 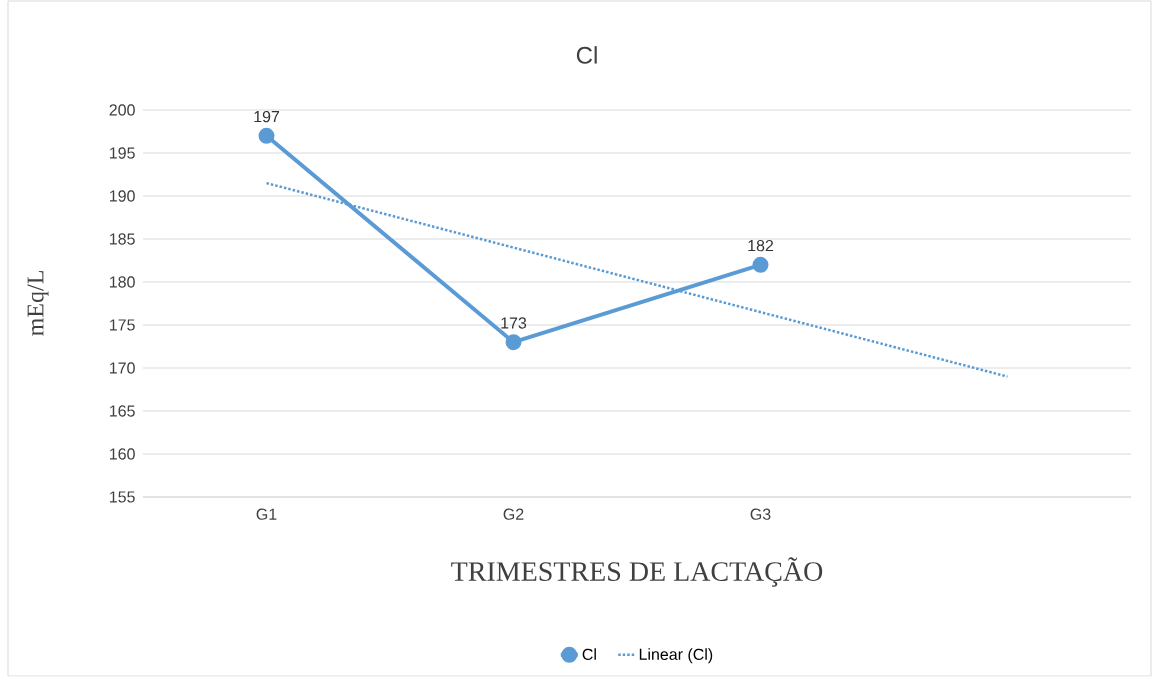 What do you see at coordinates (513, 514) in the screenshot?
I see `x-tick-label: G2` at bounding box center [513, 514].